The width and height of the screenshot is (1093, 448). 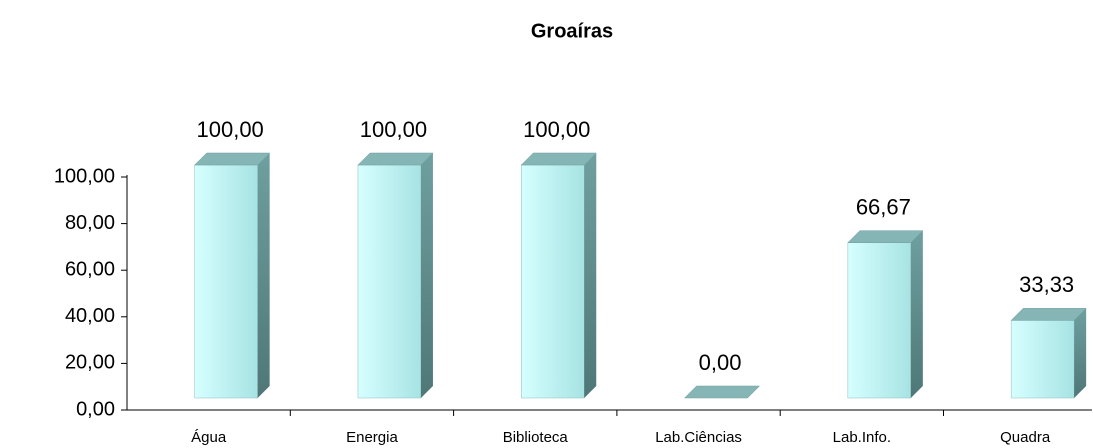 What do you see at coordinates (90, 223) in the screenshot?
I see `y-tick-label: 80,00` at bounding box center [90, 223].